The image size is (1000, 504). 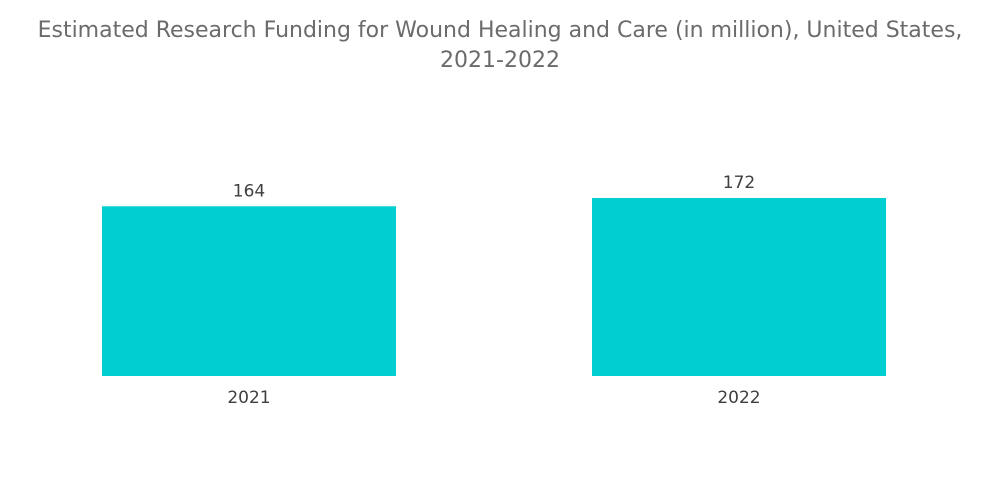 What do you see at coordinates (500, 60) in the screenshot?
I see `chart-title-line-2: 2021-2022` at bounding box center [500, 60].